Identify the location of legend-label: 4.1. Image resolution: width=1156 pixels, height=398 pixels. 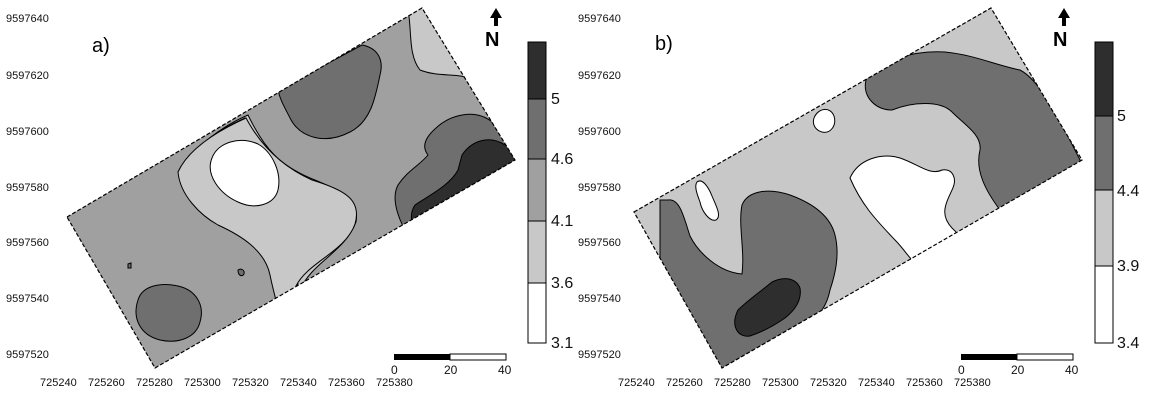
(562, 221).